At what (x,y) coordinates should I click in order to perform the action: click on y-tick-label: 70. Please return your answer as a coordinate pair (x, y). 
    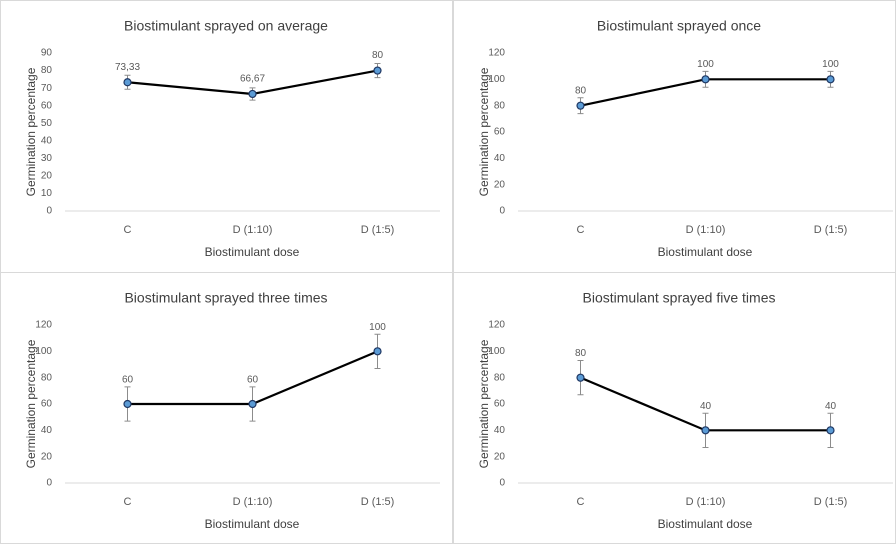
    Looking at the image, I should click on (47, 88).